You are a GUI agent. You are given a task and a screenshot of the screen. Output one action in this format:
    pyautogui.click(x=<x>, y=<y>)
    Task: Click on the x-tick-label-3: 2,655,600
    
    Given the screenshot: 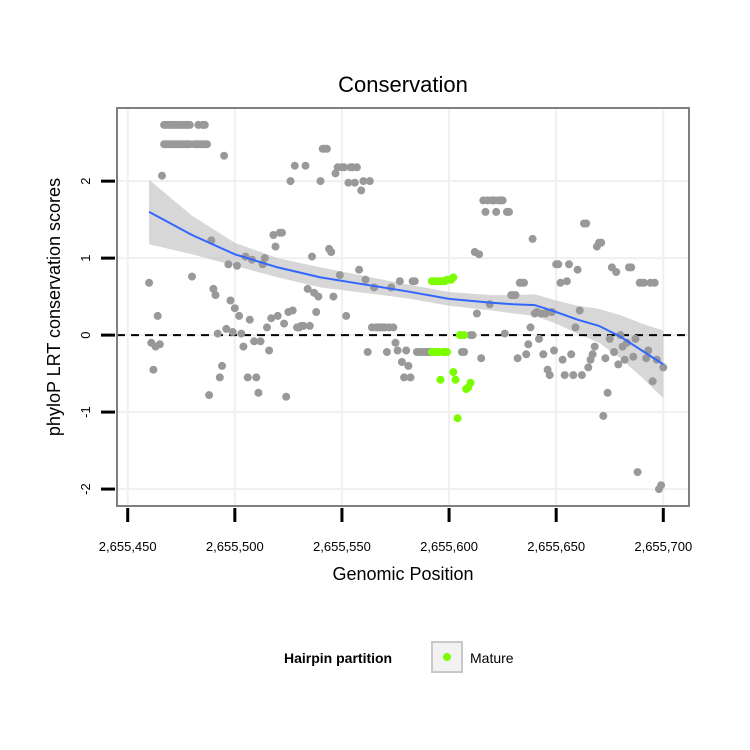 What is the action you would take?
    pyautogui.click(x=449, y=546)
    